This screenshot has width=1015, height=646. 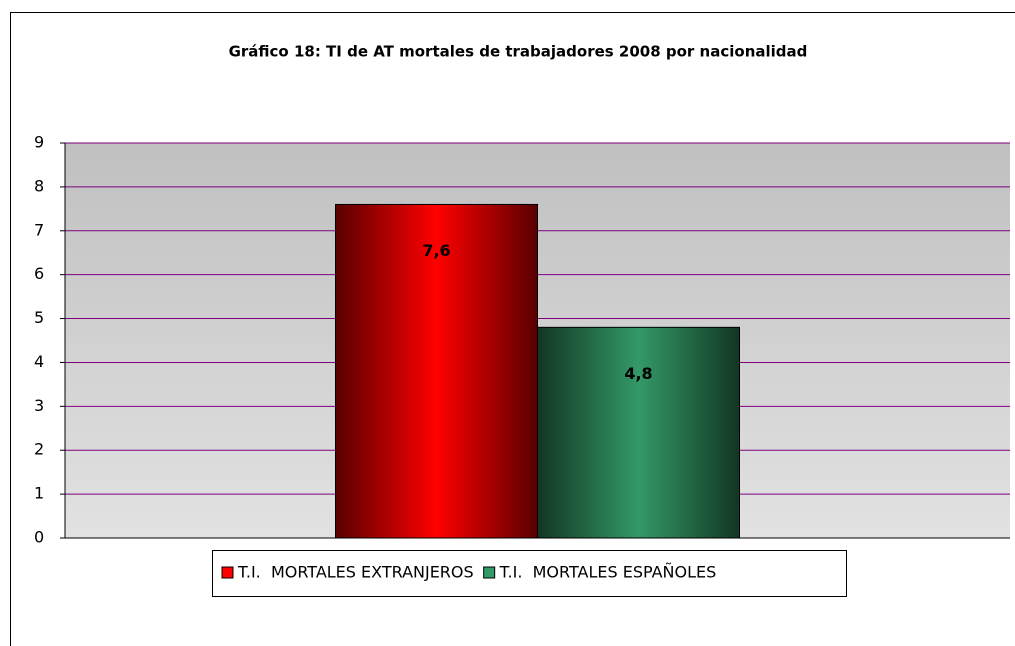 I want to click on data-label: 7,6, so click(x=436, y=250).